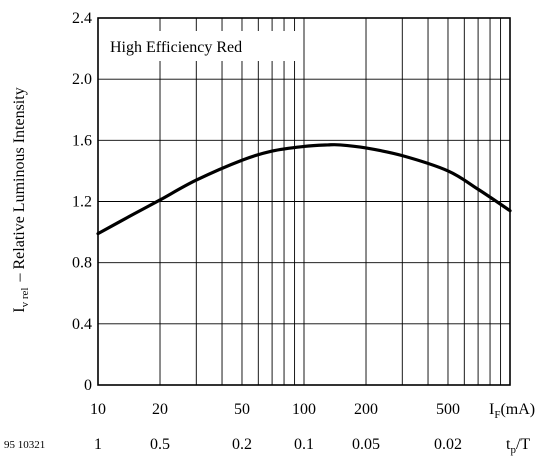  What do you see at coordinates (98, 444) in the screenshot?
I see `secondary-tick-label: 1` at bounding box center [98, 444].